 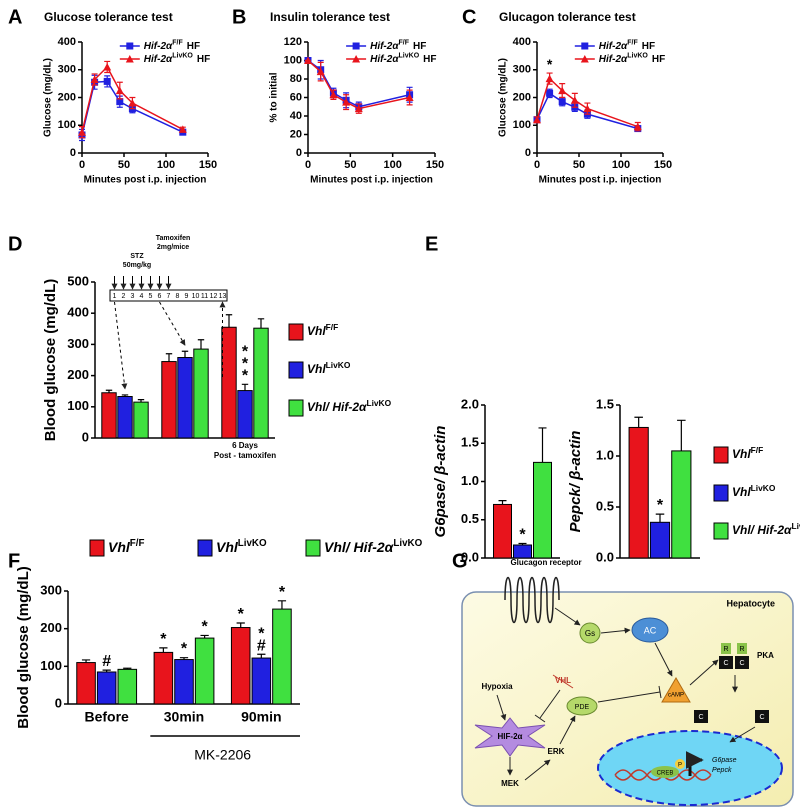 I want to click on creb, so click(x=665, y=772).